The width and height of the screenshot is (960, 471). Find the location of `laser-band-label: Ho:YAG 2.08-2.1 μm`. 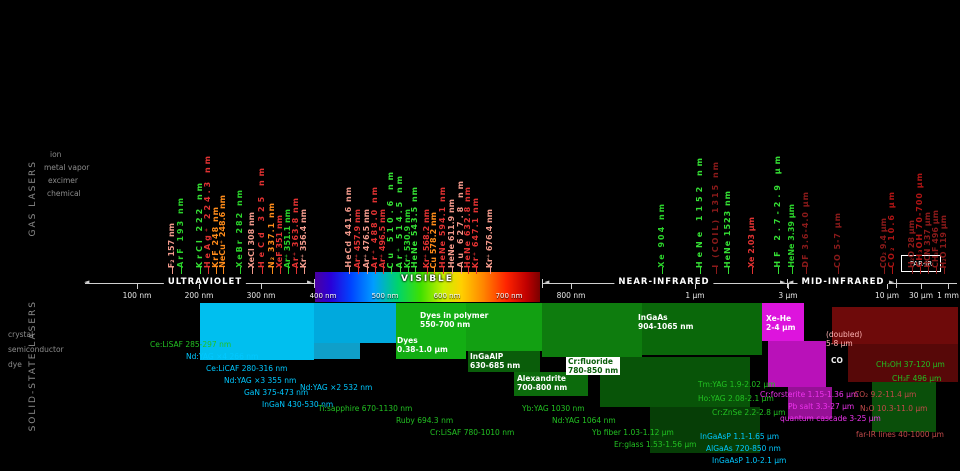

laser-band-label: Ho:YAG 2.08-2.1 μm is located at coordinates (736, 398).